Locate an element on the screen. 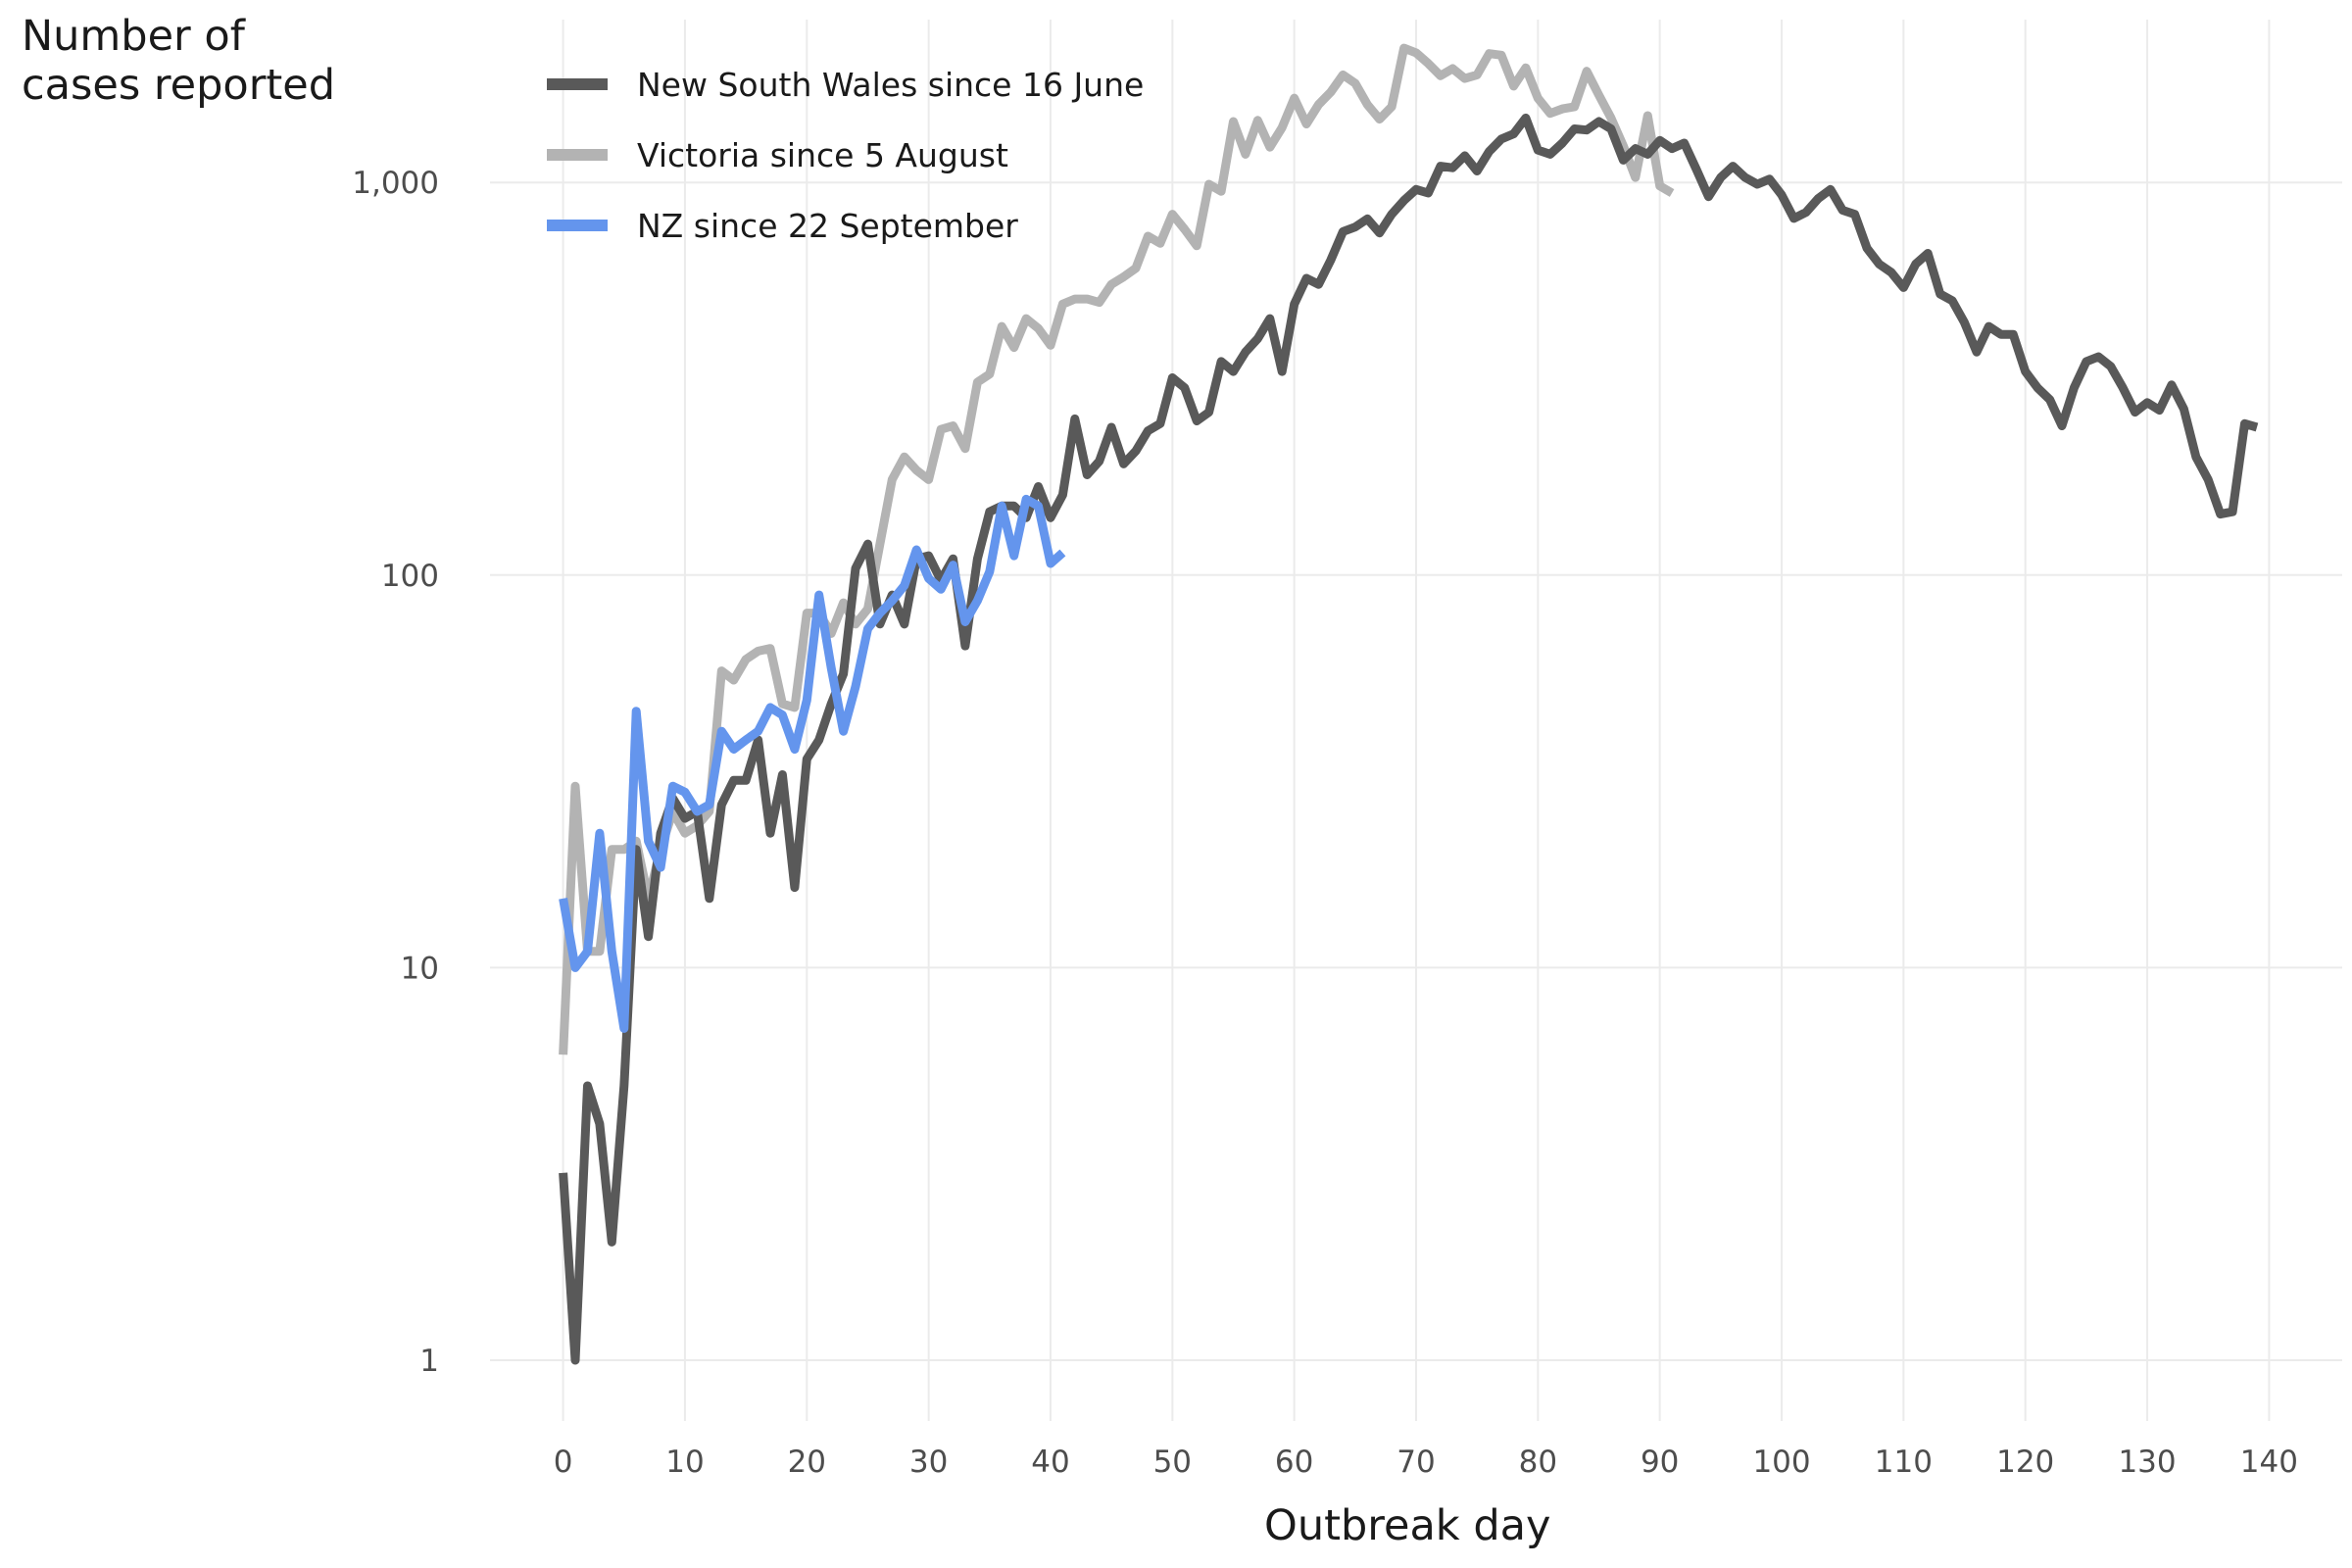 The image size is (2352, 1568). y-tick-label: 1 is located at coordinates (429, 1361).